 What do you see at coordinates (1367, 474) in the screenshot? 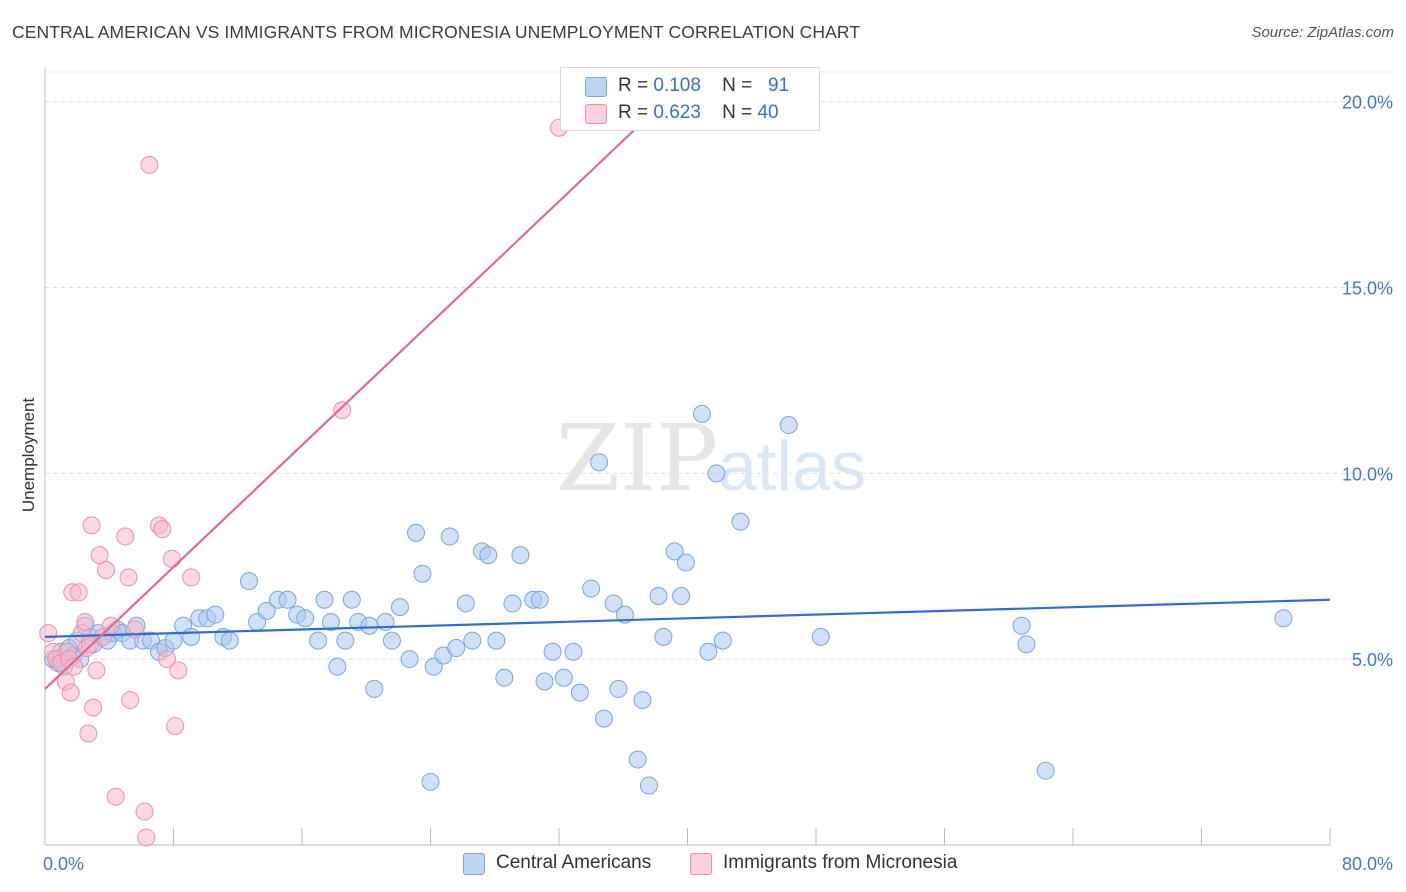
I see `y-tick-label: 10.0%` at bounding box center [1367, 474].